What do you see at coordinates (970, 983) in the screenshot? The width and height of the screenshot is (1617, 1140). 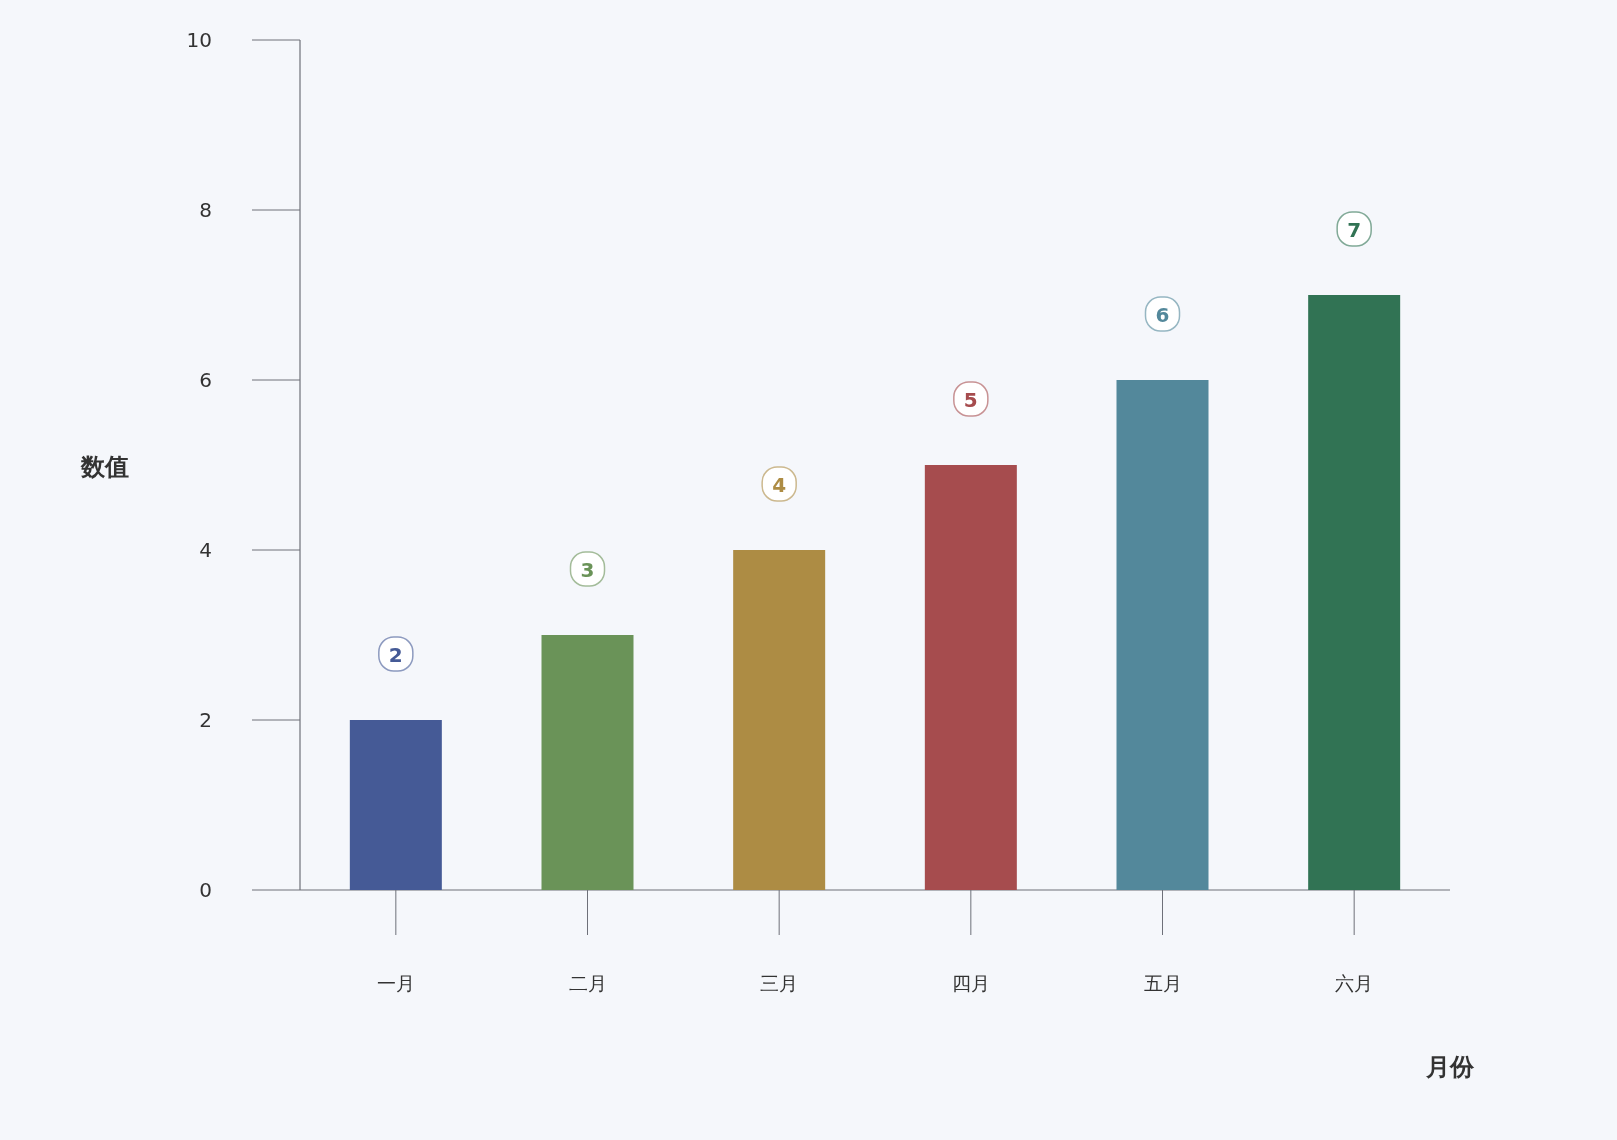 I see `x-tick-label: 四月` at bounding box center [970, 983].